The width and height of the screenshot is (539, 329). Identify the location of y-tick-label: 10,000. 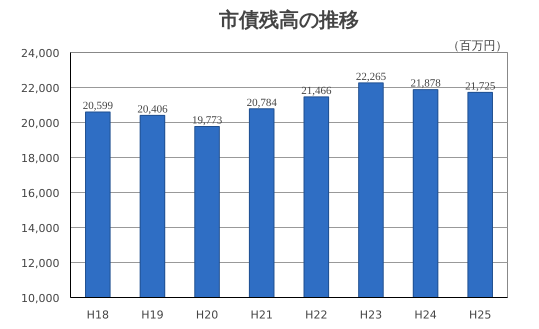
(40, 298).